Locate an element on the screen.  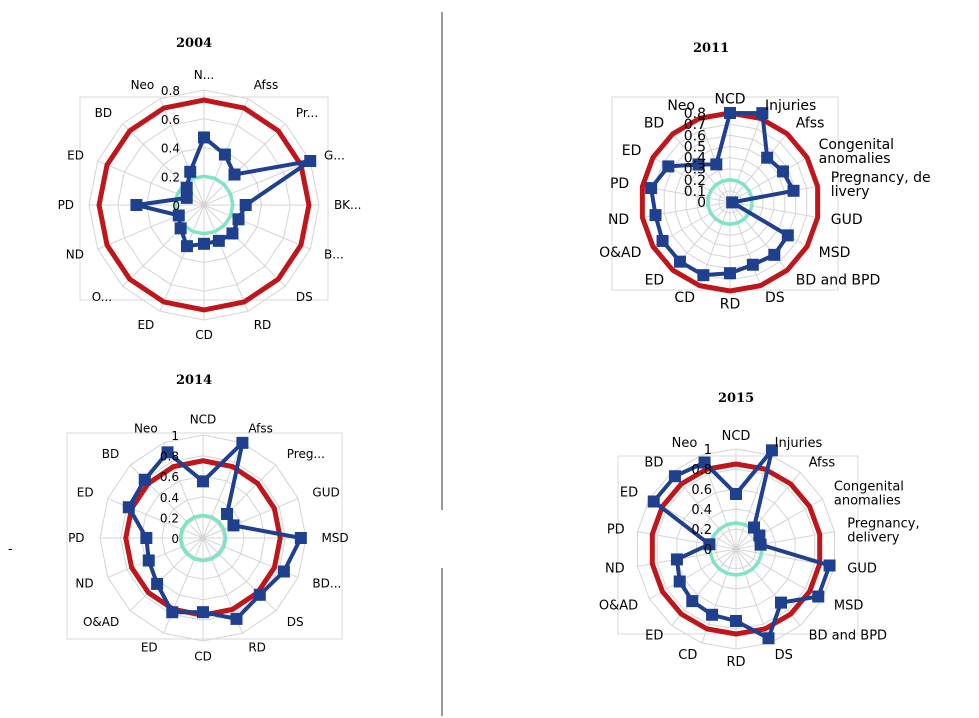
tick-label: 0.5 is located at coordinates (695, 147).